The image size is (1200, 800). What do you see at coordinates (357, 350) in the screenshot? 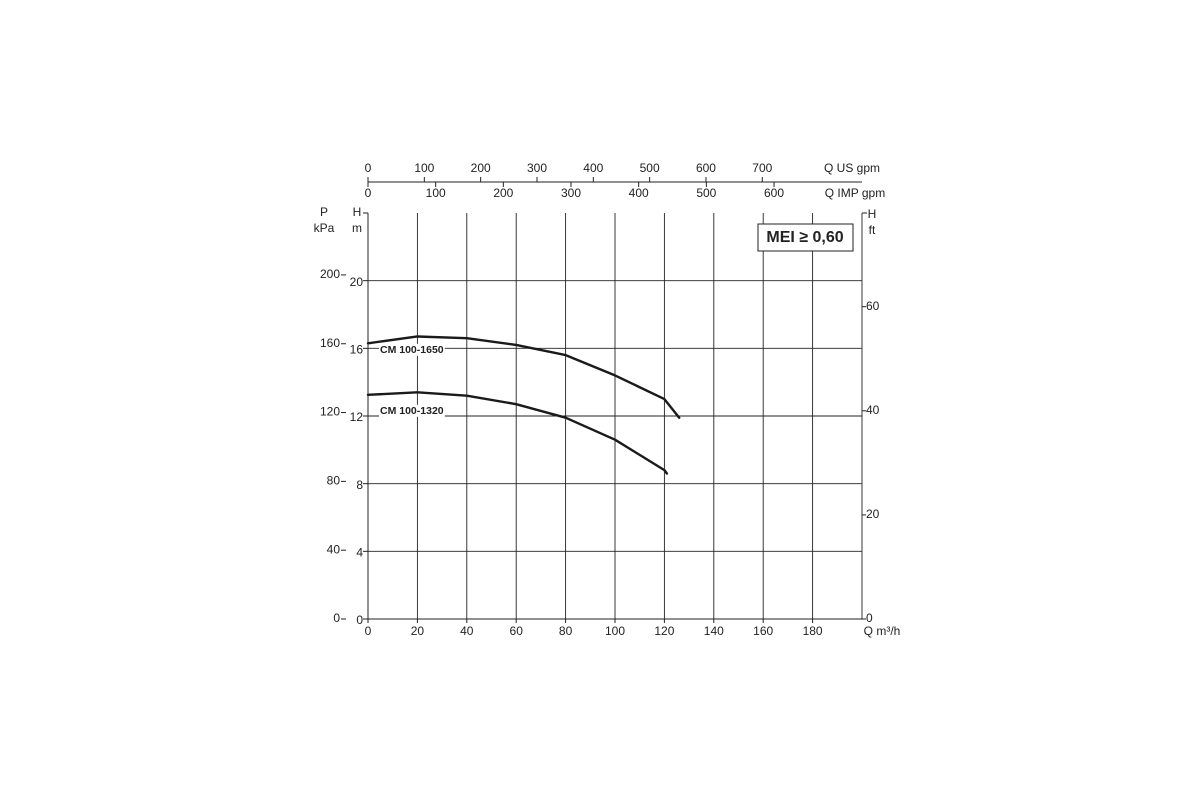
I see `y-tick-label: 16` at bounding box center [357, 350].